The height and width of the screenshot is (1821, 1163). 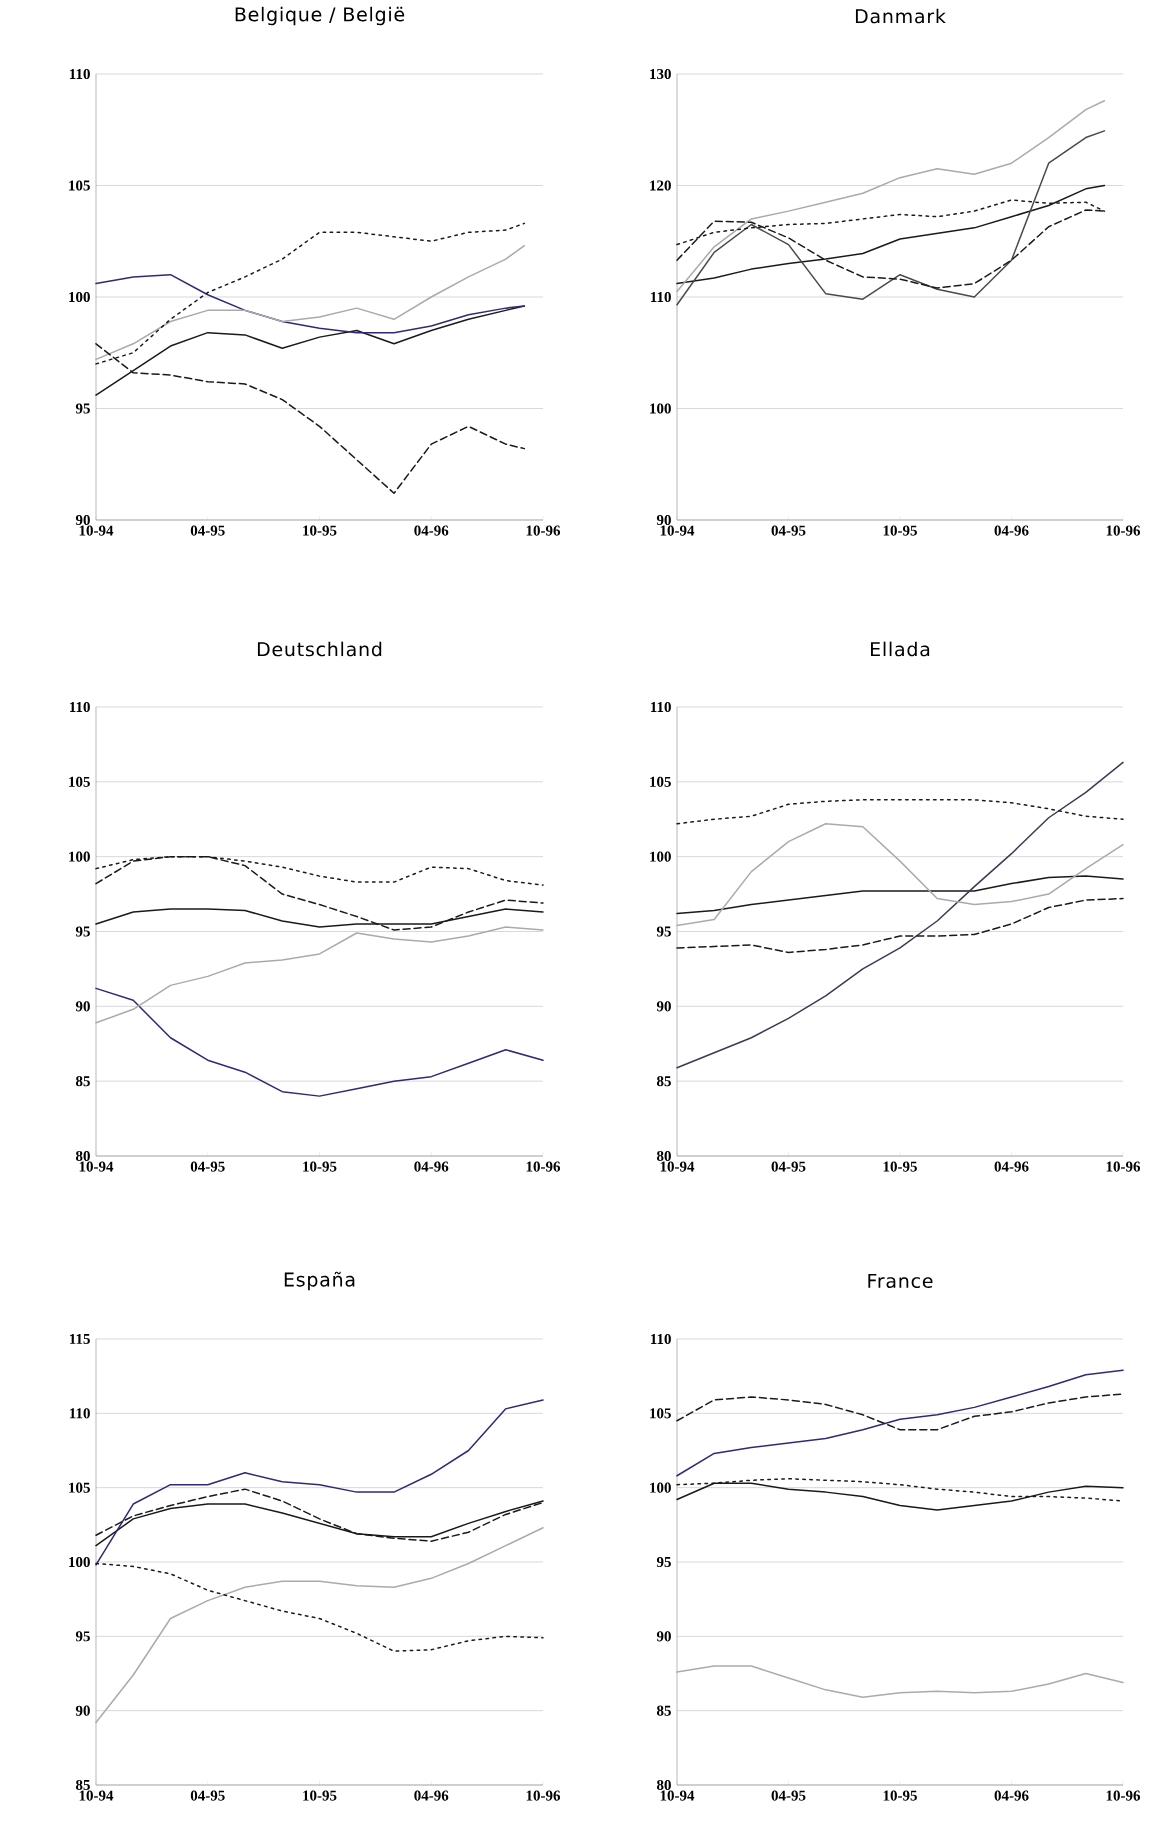 What do you see at coordinates (660, 74) in the screenshot?
I see `y-tick-label: 130` at bounding box center [660, 74].